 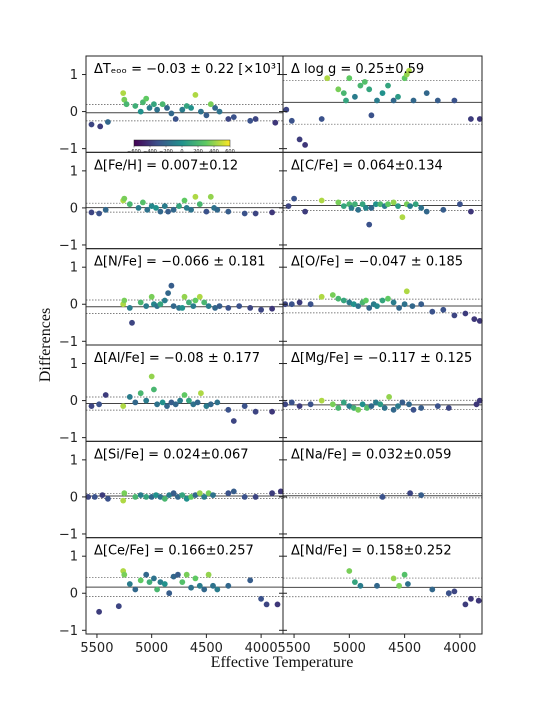 I want to click on panel-title: Δ log g = 0.25±0.59, so click(x=357, y=69).